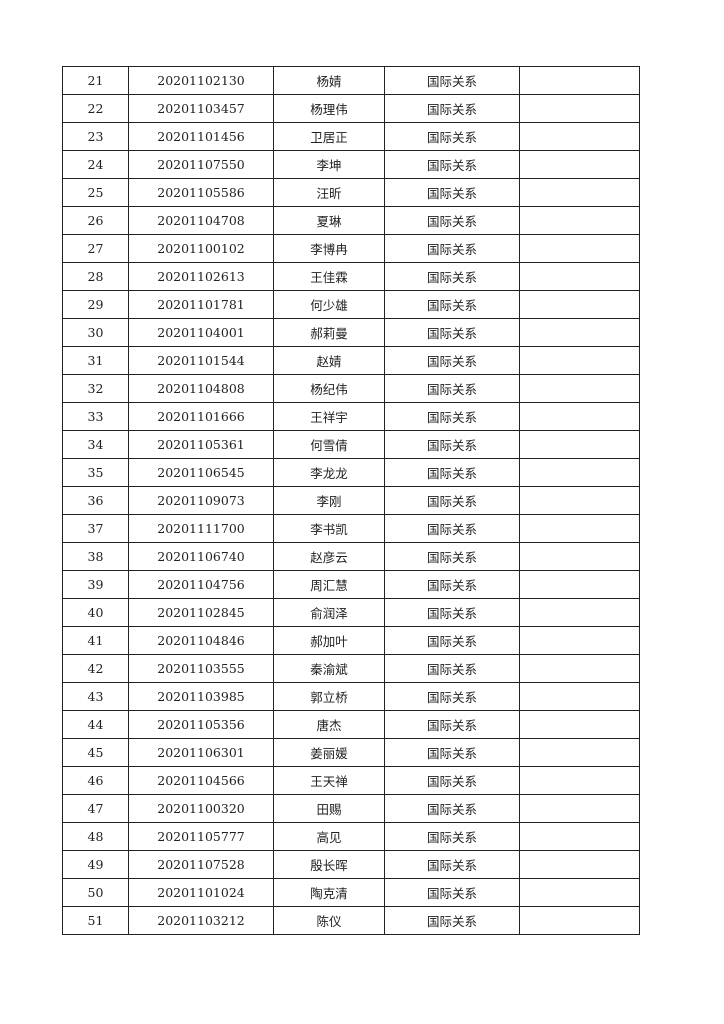  What do you see at coordinates (201, 108) in the screenshot?
I see `student-id-cell: 20201103457` at bounding box center [201, 108].